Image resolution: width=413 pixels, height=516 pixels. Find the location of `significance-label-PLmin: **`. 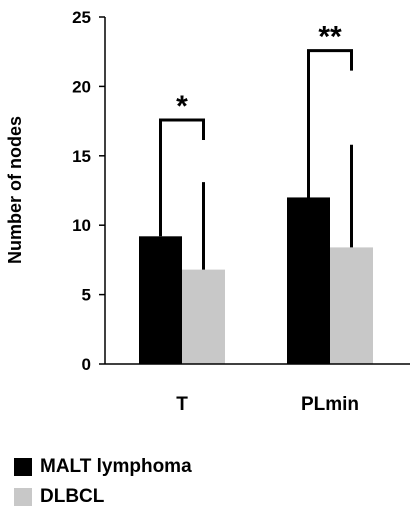

significance-label-PLmin: ** is located at coordinates (330, 37).